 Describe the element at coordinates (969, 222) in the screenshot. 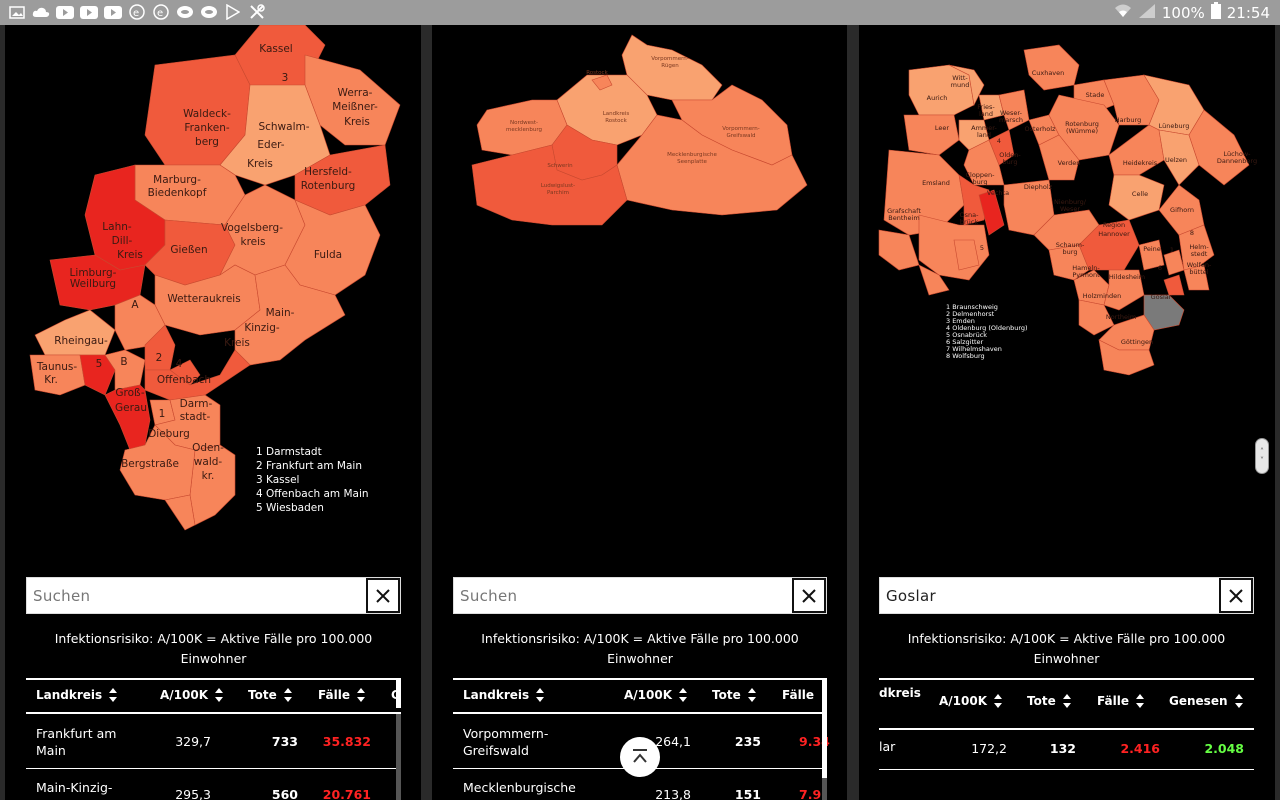

I see `map-label: brück` at that location.